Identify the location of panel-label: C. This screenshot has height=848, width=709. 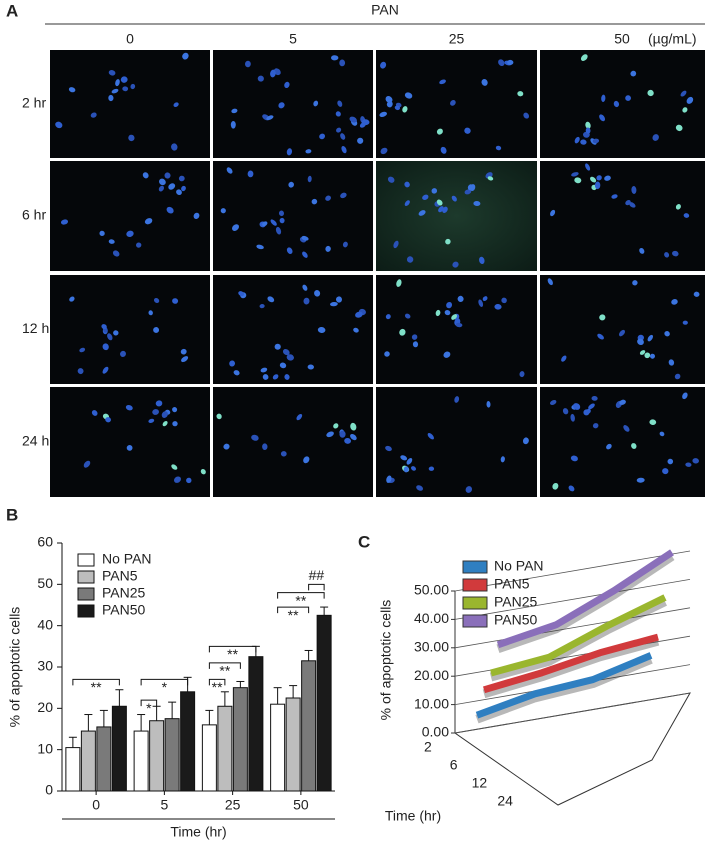
(364, 541).